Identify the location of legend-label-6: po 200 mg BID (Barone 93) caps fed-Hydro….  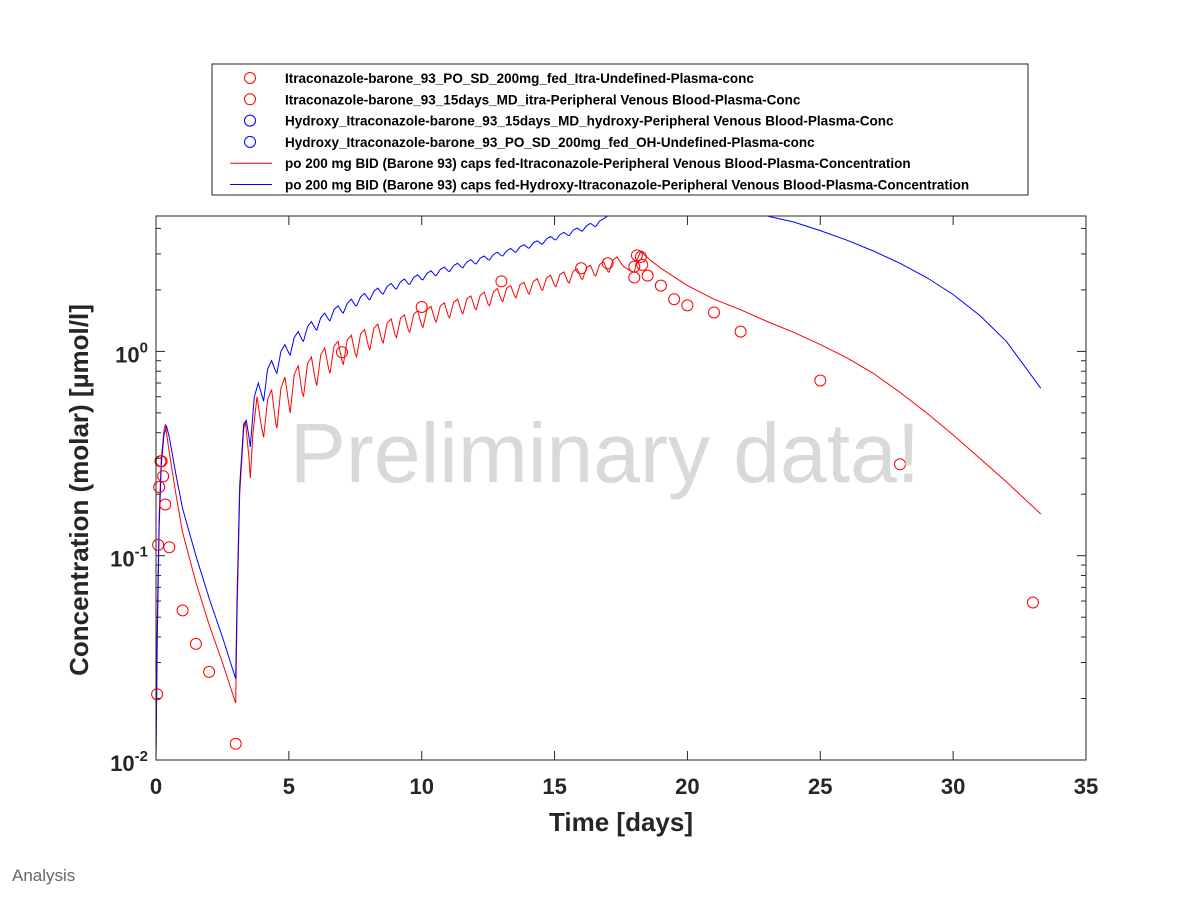
(627, 185).